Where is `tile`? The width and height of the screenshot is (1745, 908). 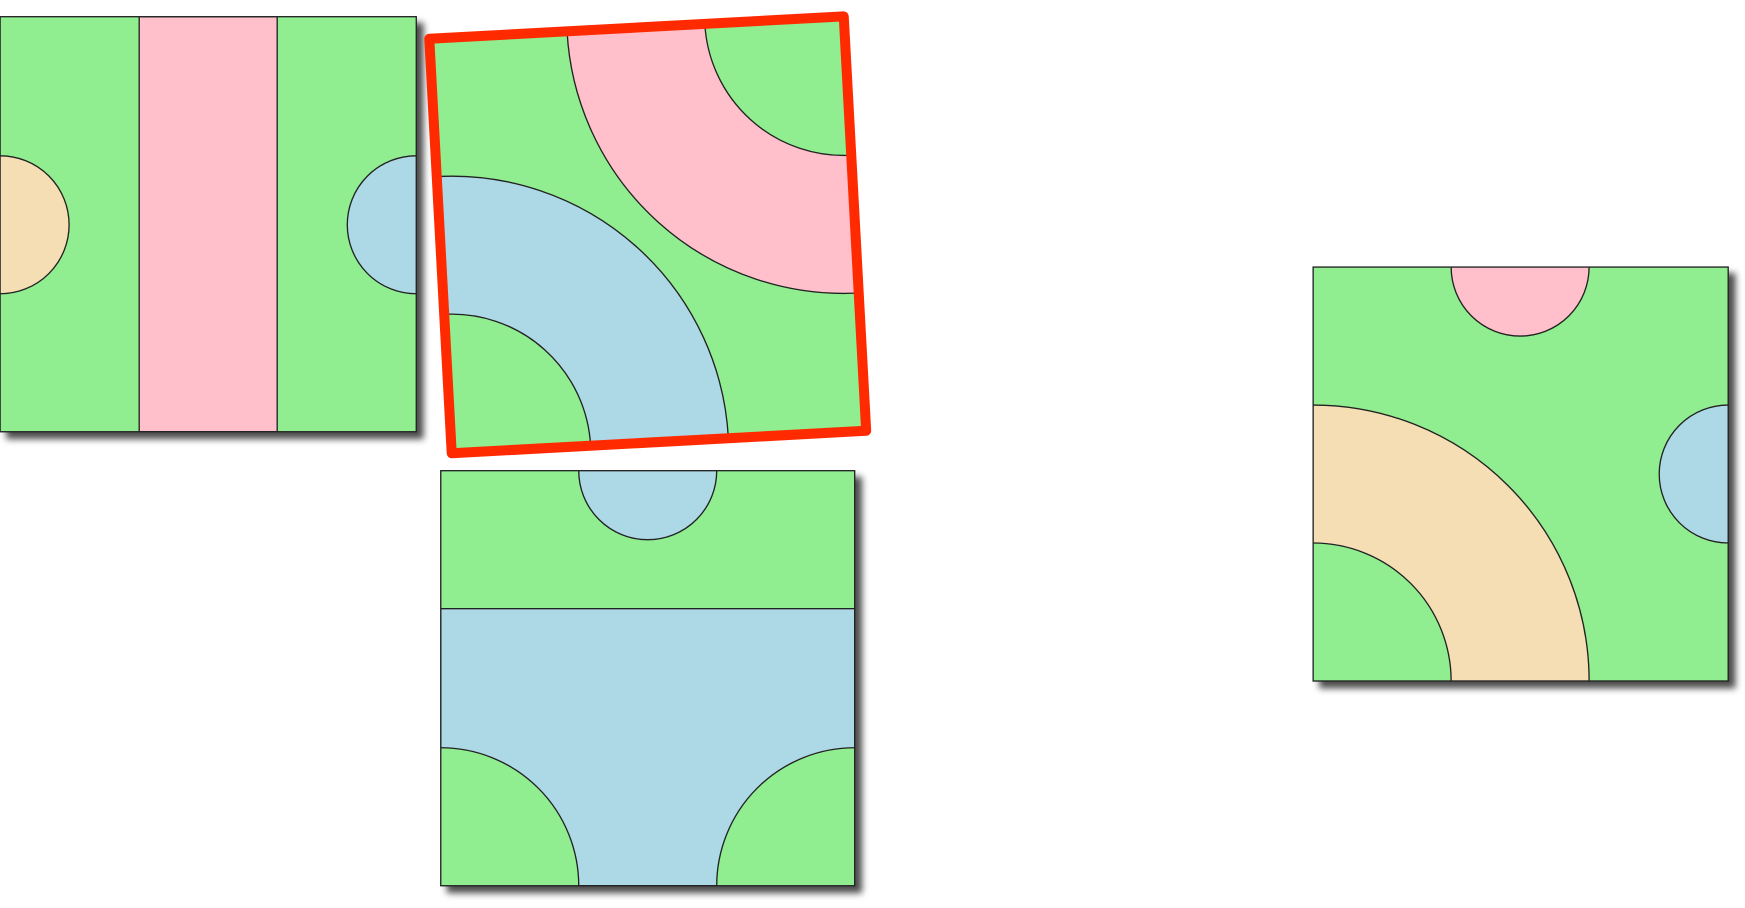 tile is located at coordinates (242, 224).